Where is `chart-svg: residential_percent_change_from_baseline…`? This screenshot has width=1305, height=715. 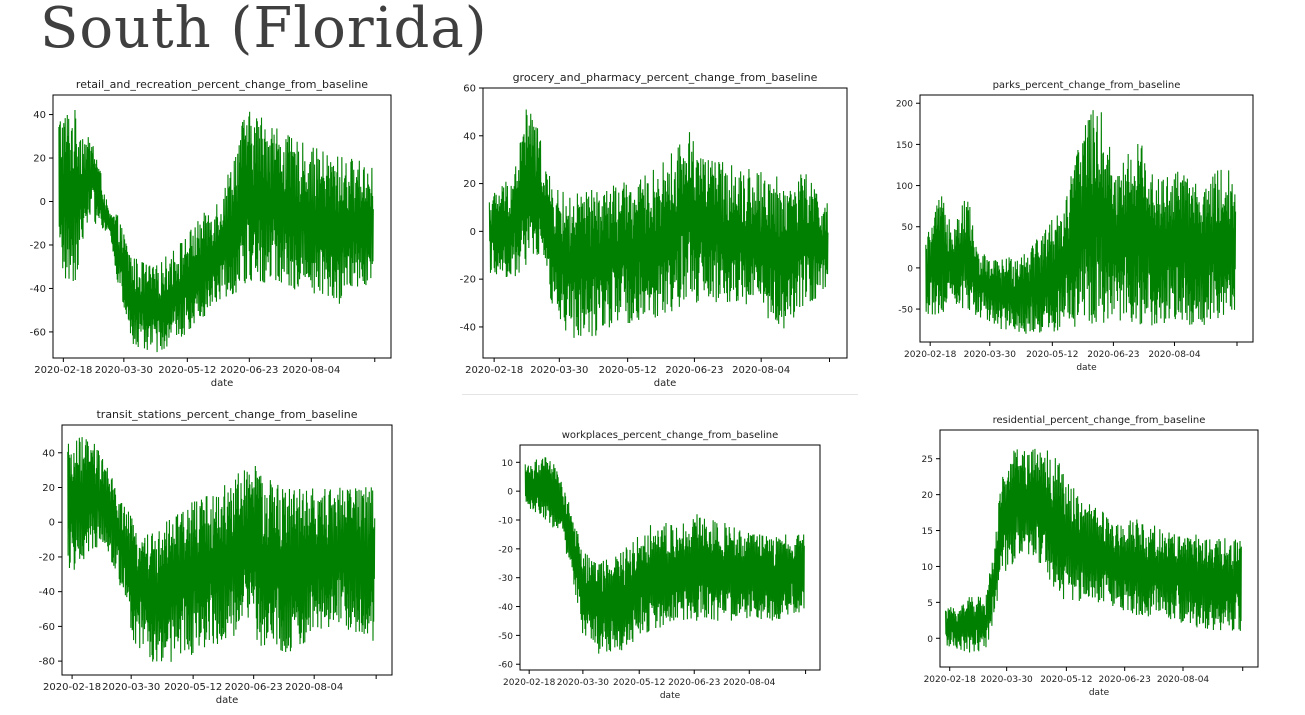
chart-svg: residential_percent_change_from_baseline… is located at coordinates (1090, 556).